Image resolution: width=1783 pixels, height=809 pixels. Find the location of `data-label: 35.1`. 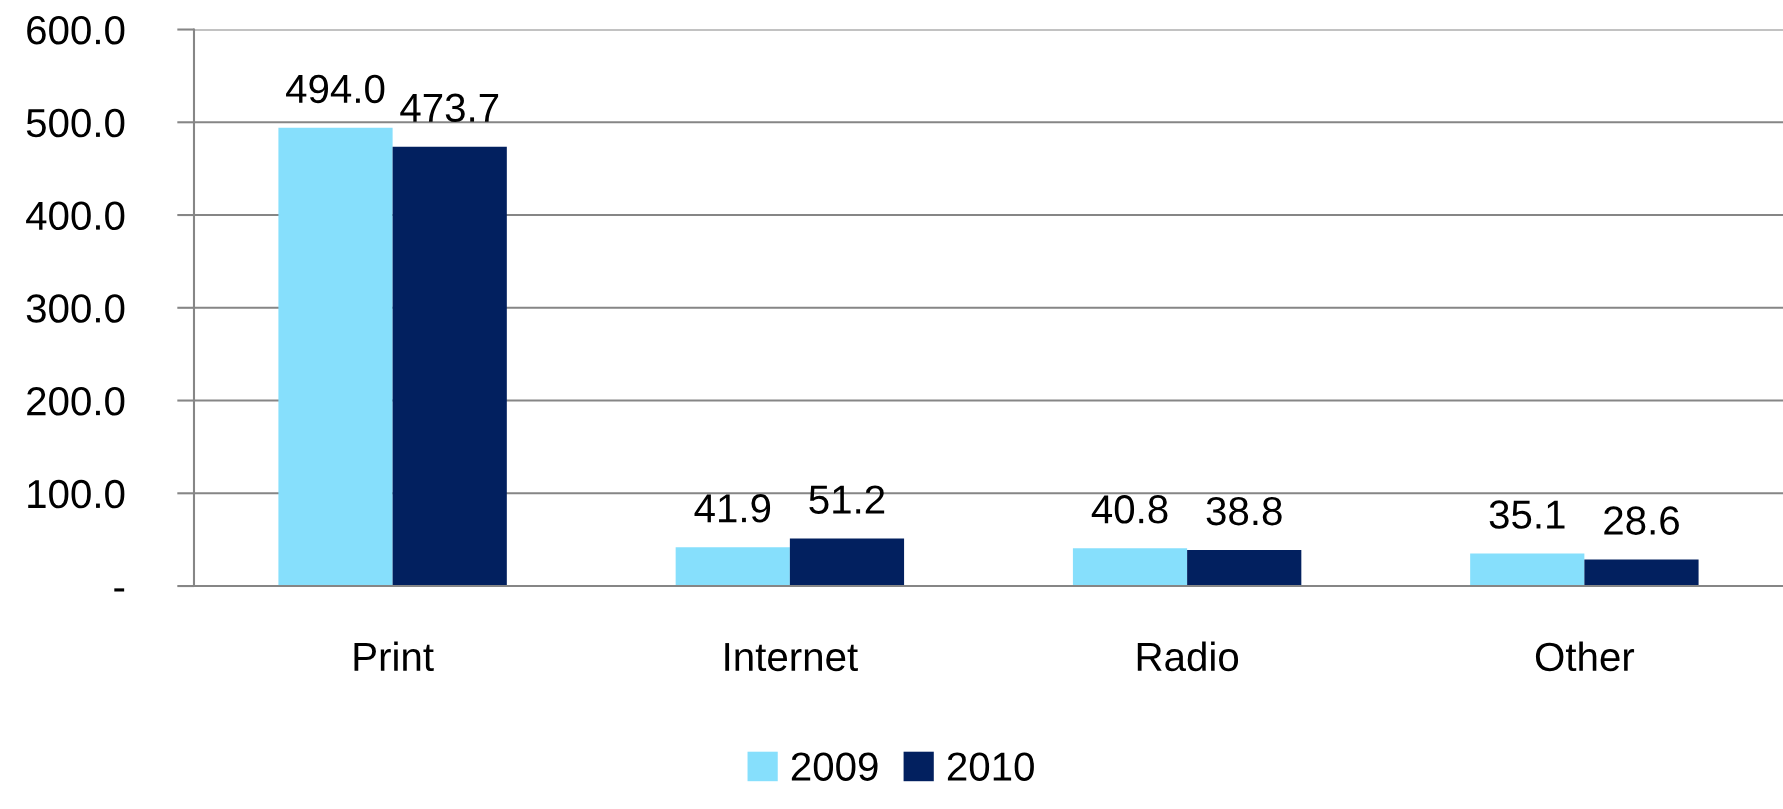

data-label: 35.1 is located at coordinates (1527, 514).